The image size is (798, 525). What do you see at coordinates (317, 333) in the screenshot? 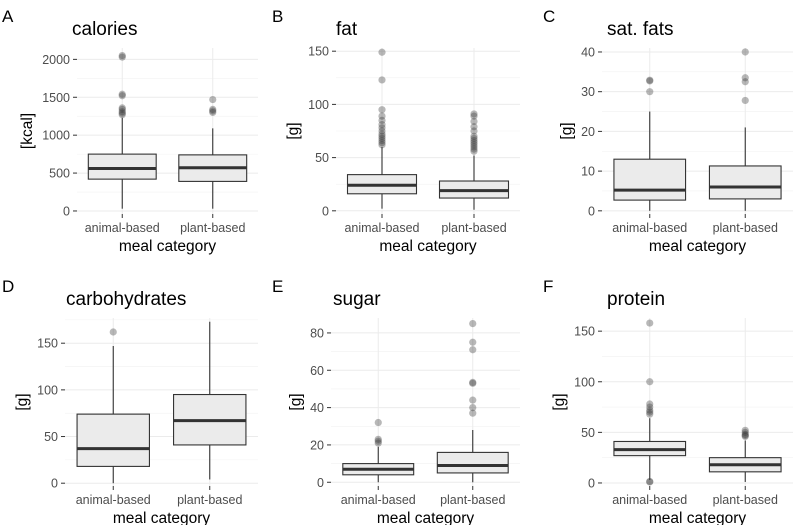
I see `y-tick-label: 80` at bounding box center [317, 333].